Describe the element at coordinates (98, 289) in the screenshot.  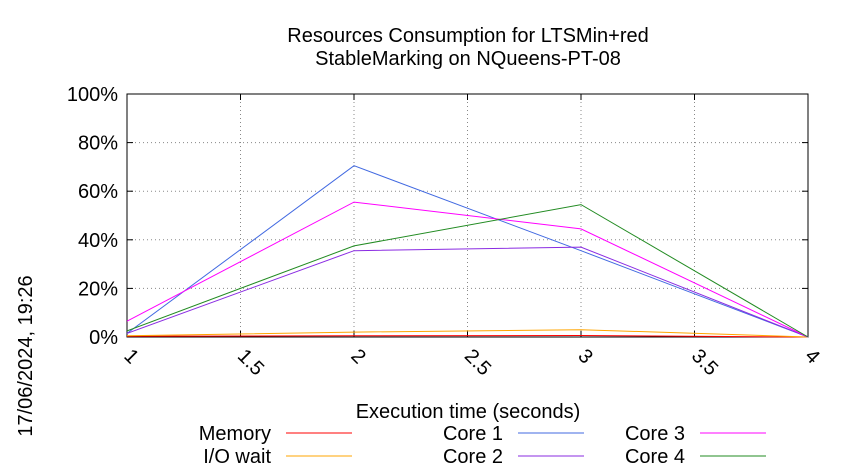
I see `y-tick-label: 20%` at that location.